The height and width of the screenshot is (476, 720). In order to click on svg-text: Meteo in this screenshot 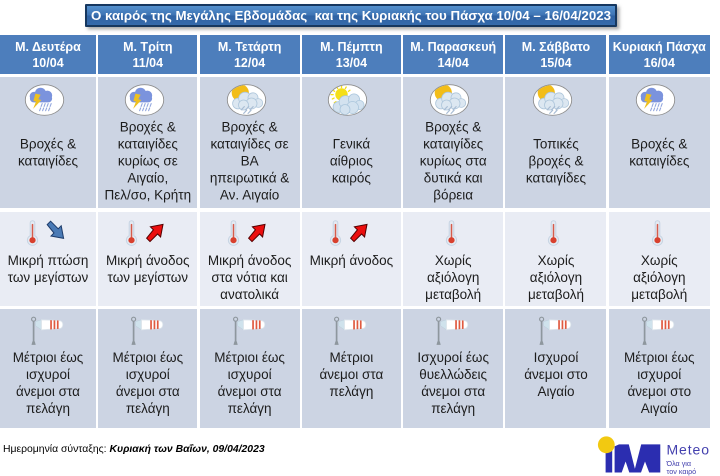, I will do `click(688, 450)`.